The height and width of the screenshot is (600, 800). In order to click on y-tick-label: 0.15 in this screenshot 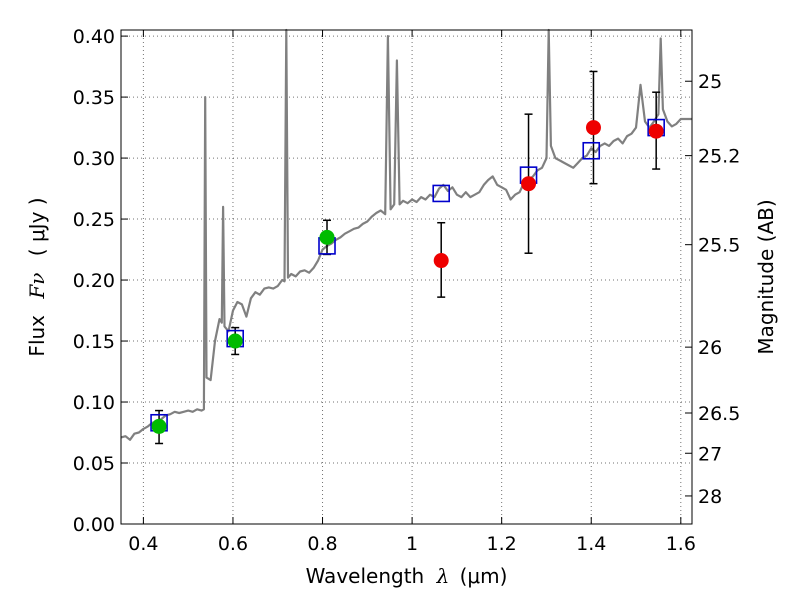, I will do `click(94, 342)`.